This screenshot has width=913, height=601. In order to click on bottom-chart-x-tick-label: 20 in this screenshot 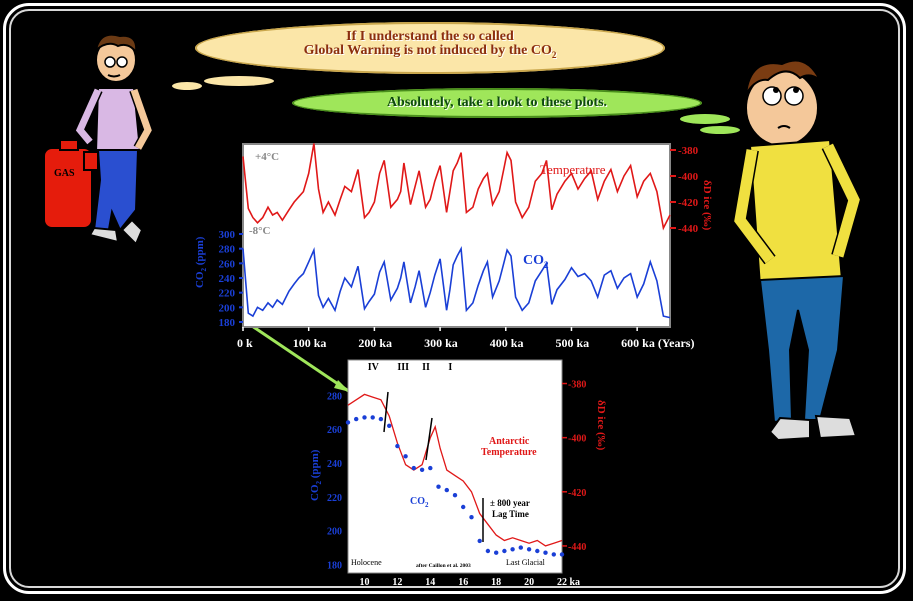, I will do `click(529, 582)`.